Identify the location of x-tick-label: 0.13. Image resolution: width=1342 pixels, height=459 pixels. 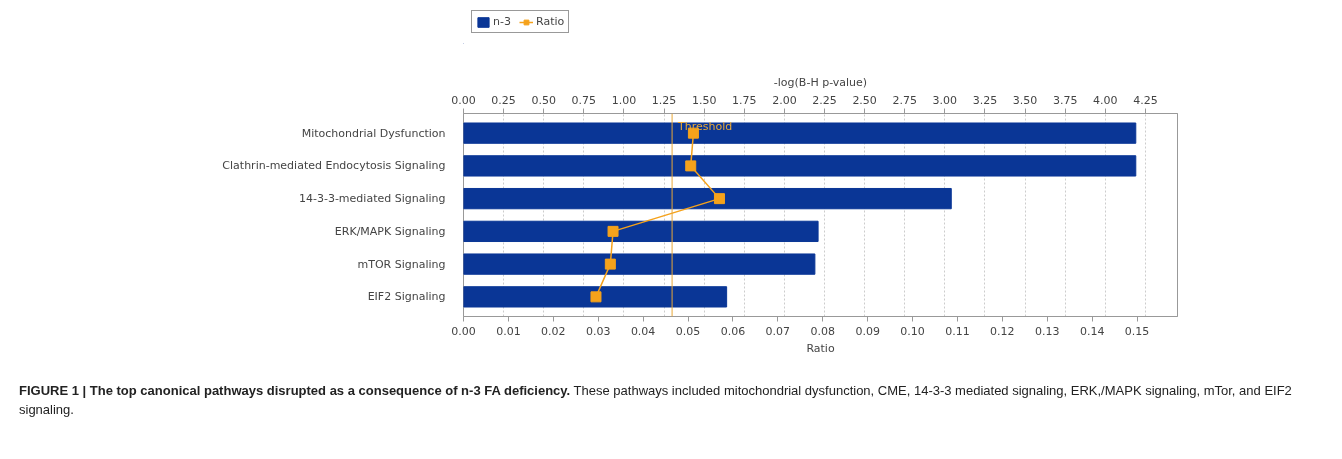
(1047, 331).